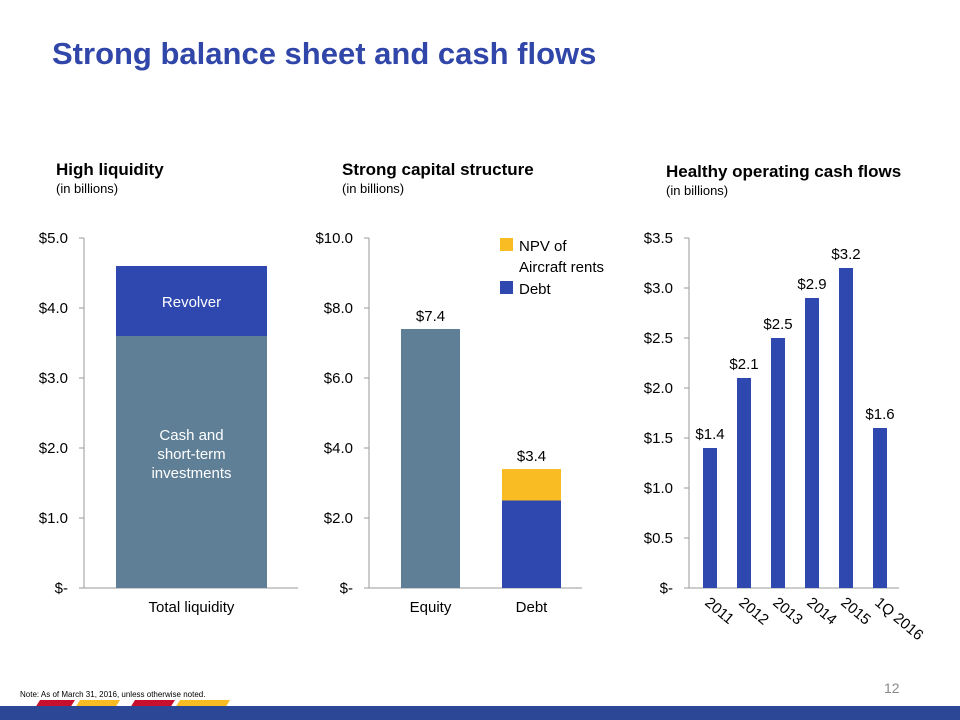 The width and height of the screenshot is (960, 720). Describe the element at coordinates (53, 238) in the screenshot. I see `liquidity-y-tick-label: $5.0` at that location.